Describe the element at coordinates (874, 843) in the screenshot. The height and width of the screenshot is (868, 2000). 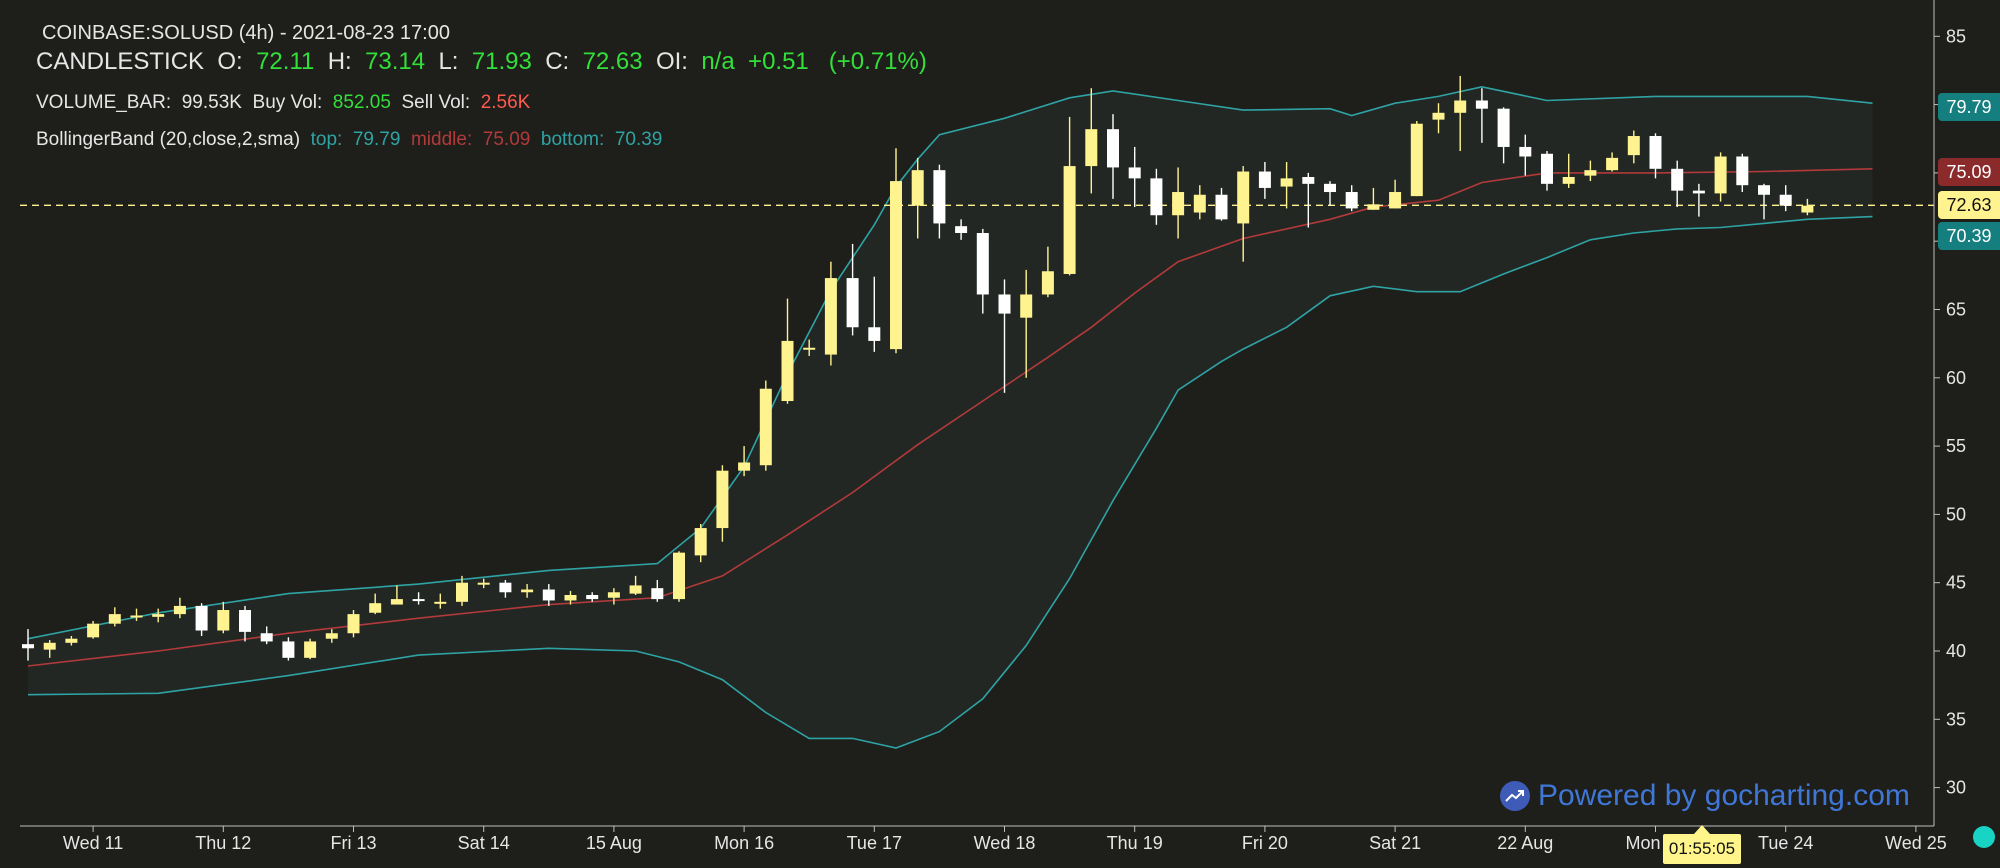
I see `x-tick-label: Tue 17` at that location.